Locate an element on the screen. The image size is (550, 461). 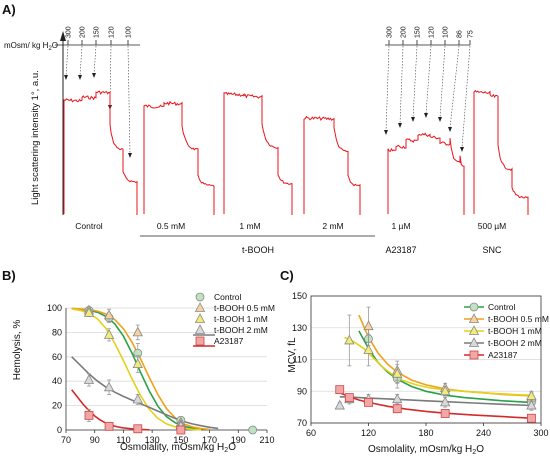
panel-b-x-axis-label: Osmolality, mOsm/kg H2O is located at coordinates (178, 448).